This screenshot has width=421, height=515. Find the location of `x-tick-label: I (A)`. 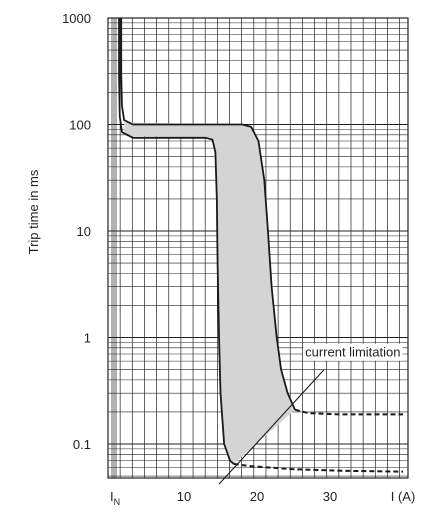

x-tick-label: I (A) is located at coordinates (403, 496).